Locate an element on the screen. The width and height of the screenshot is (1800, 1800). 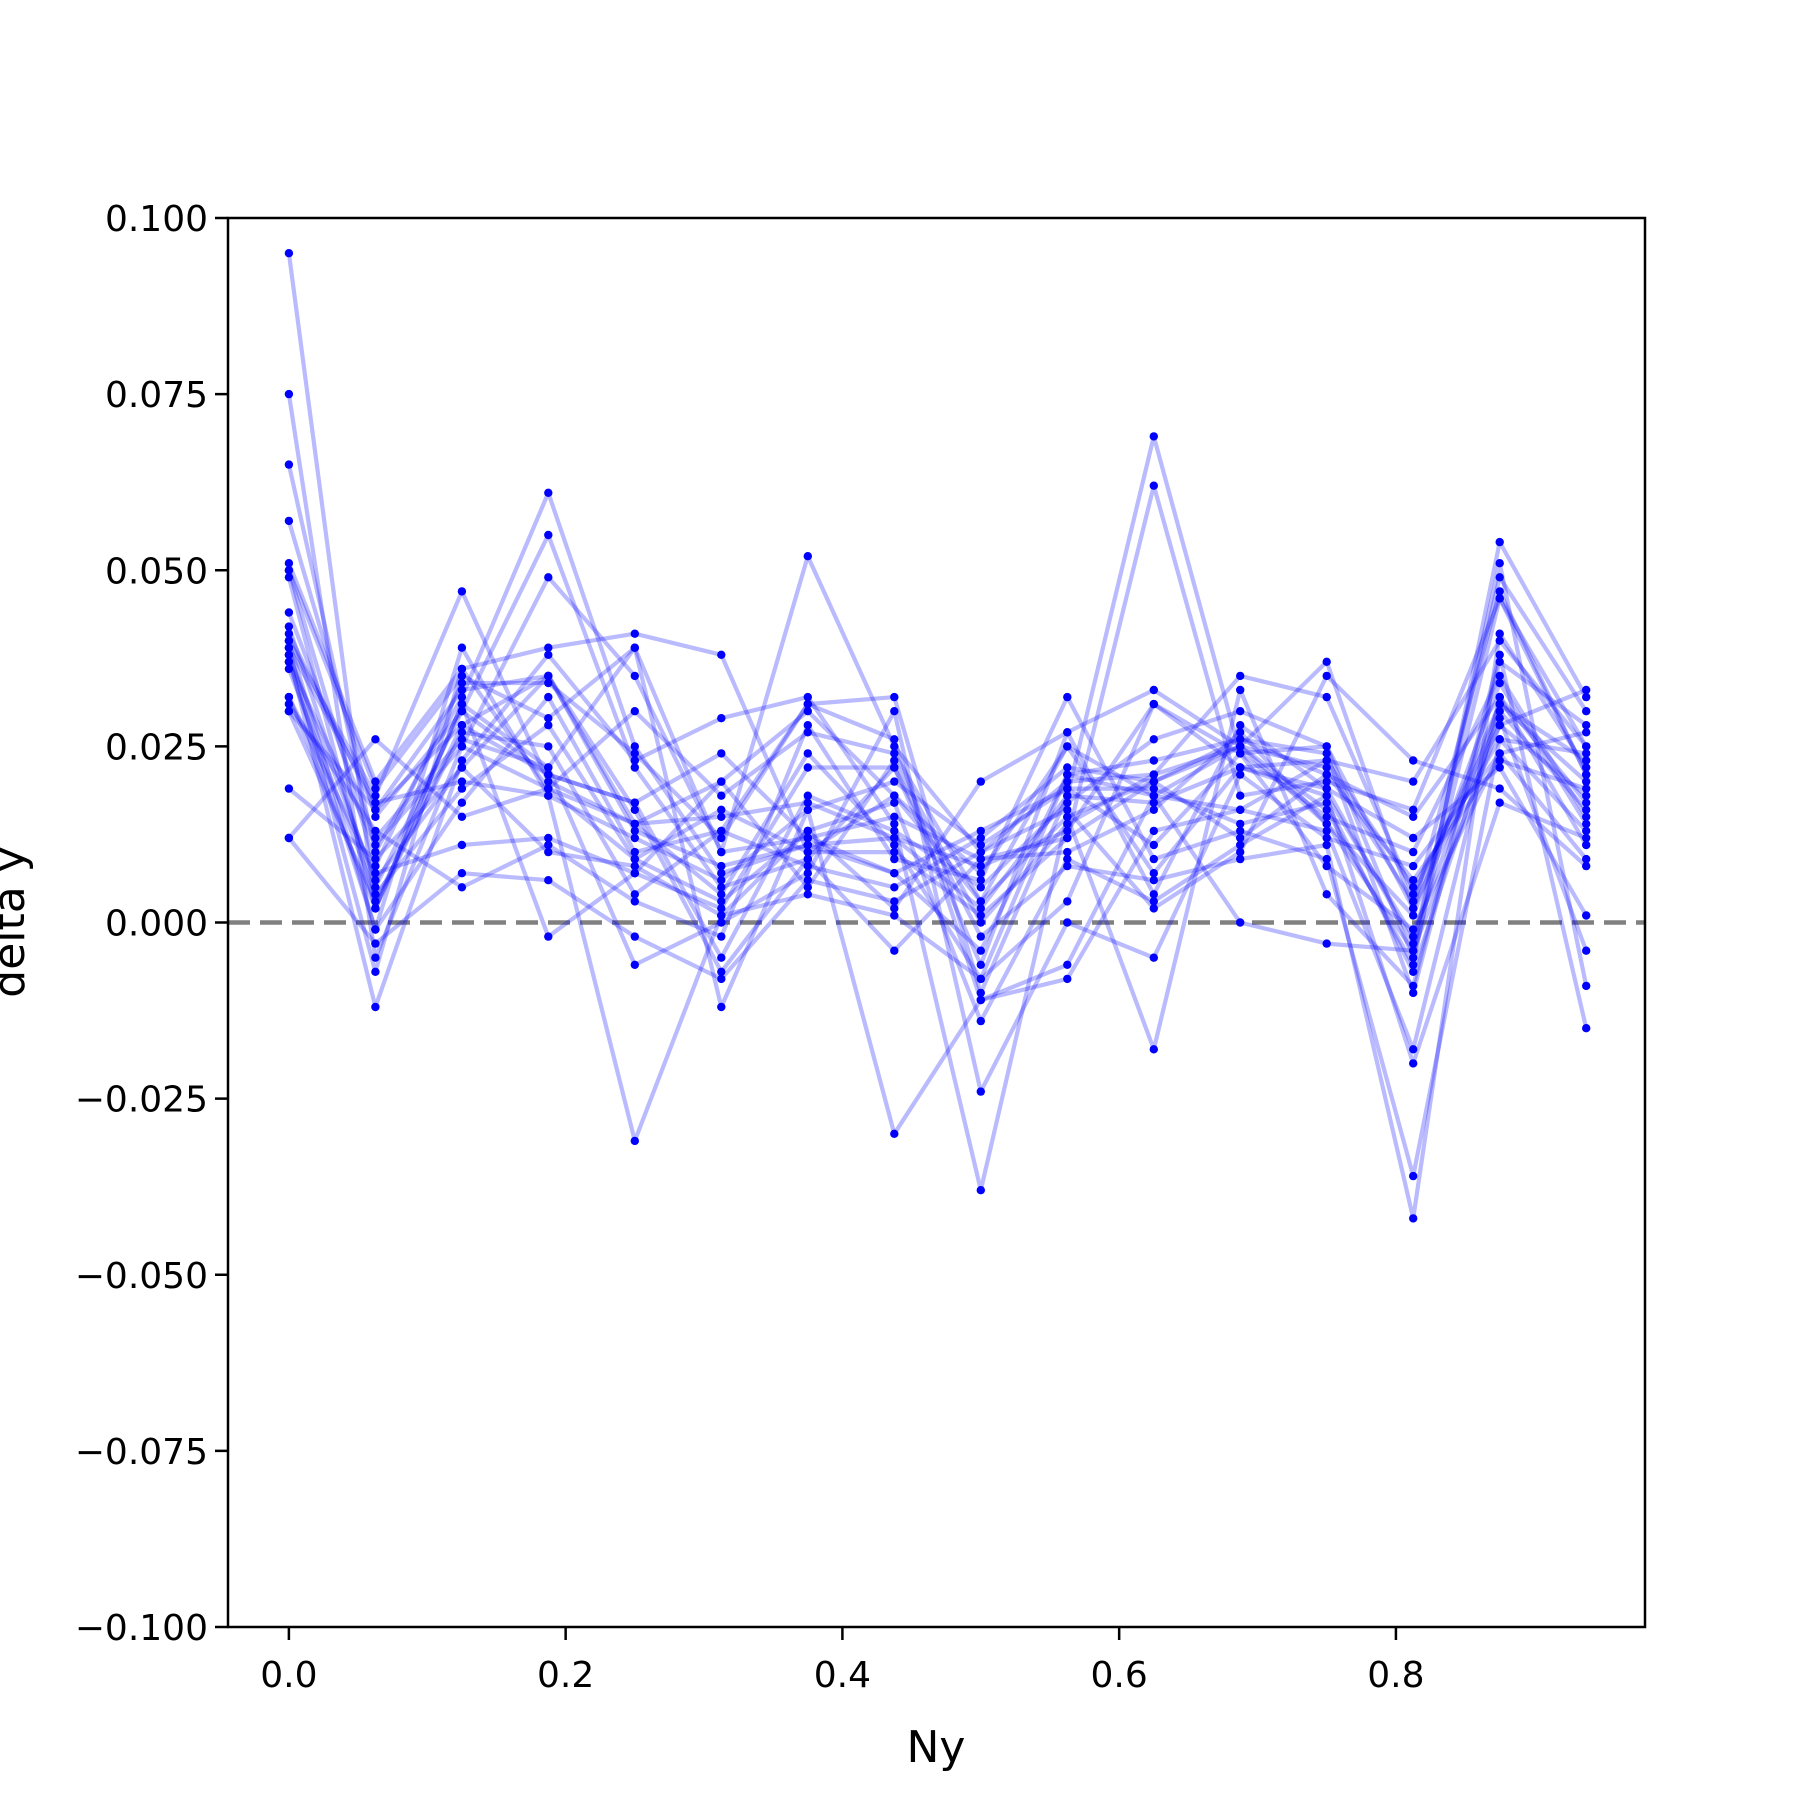
x-tick-label: 0.0 is located at coordinates (288, 1675).